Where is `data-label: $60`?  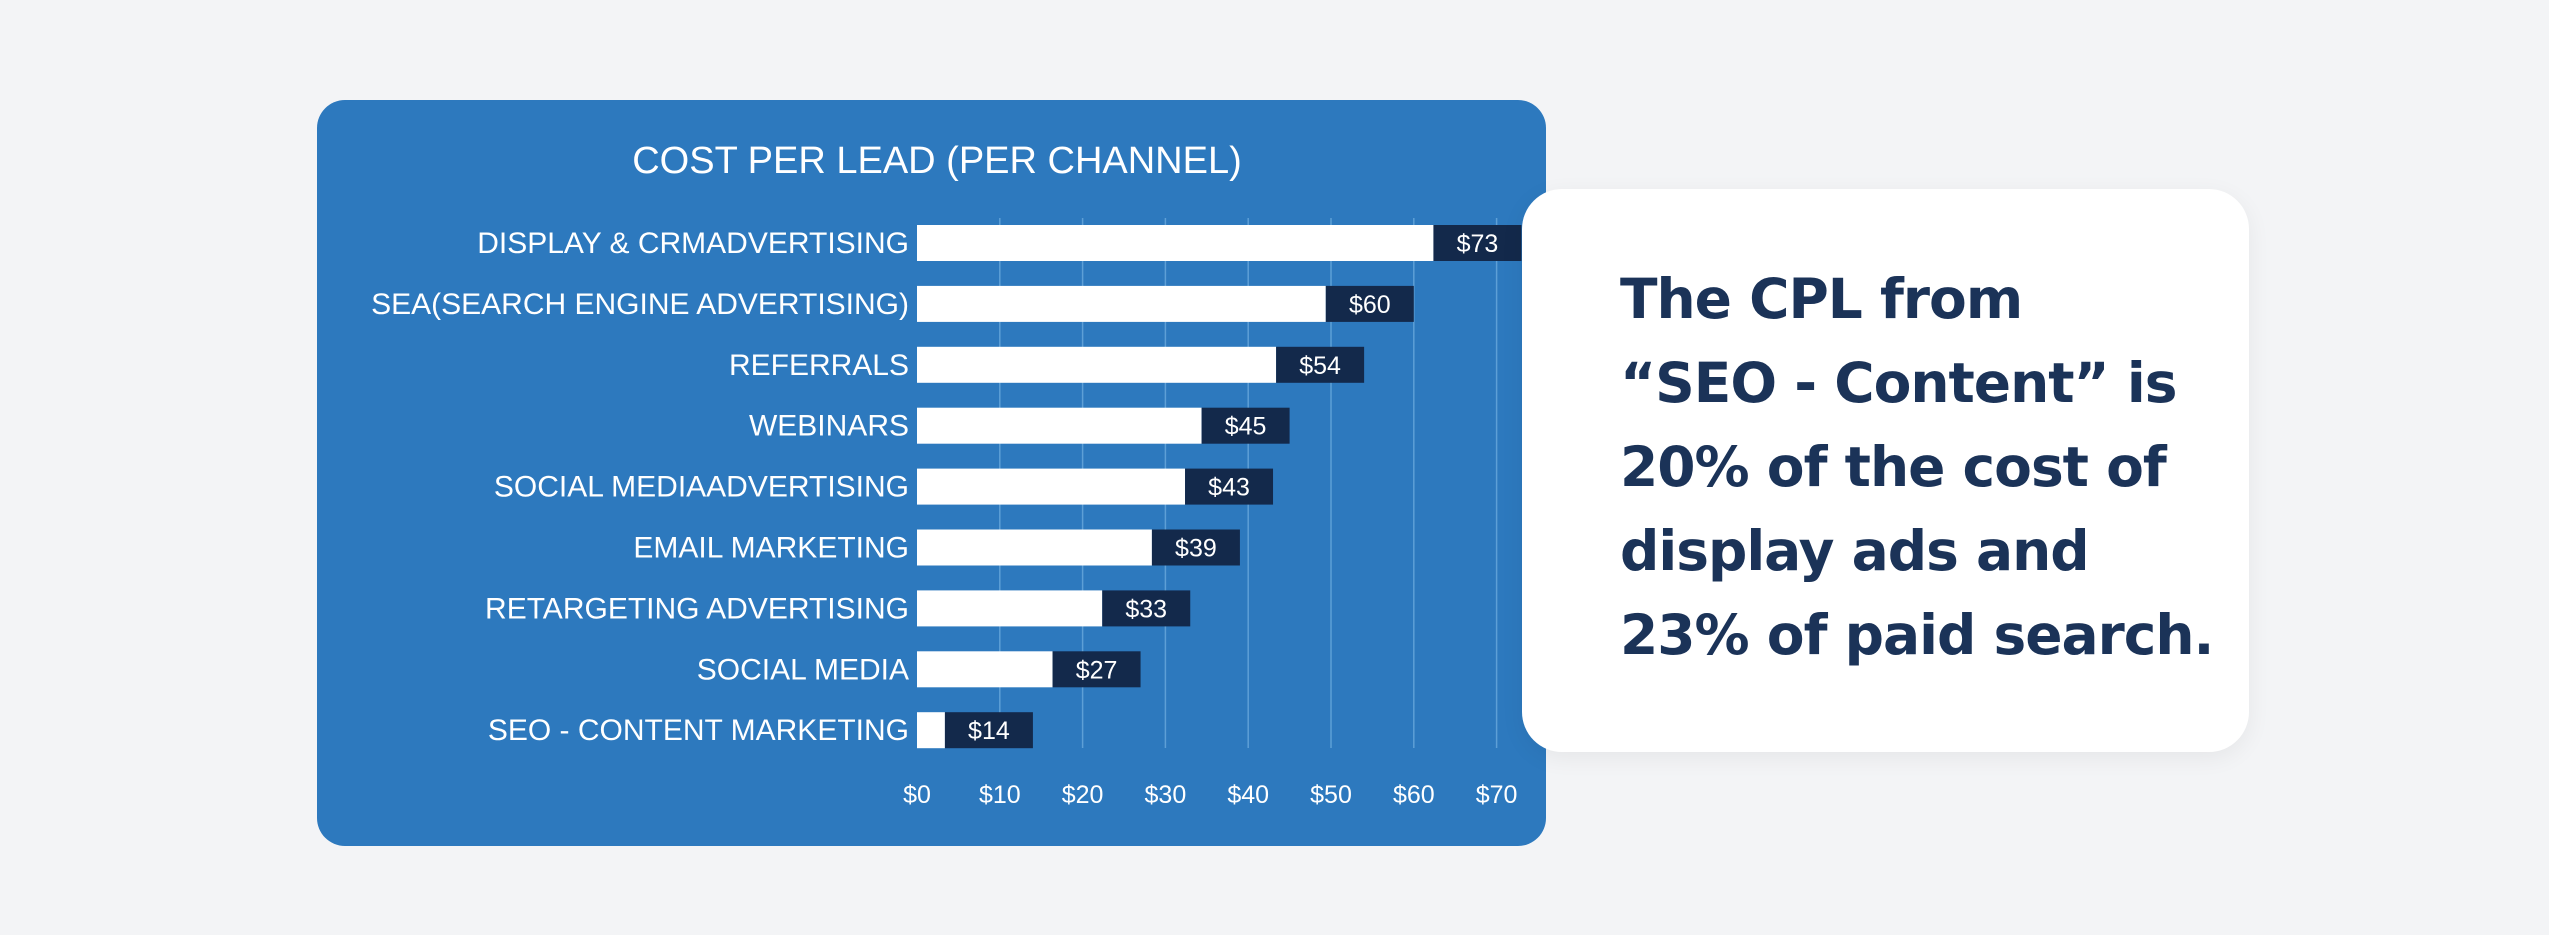
data-label: $60 is located at coordinates (1370, 305).